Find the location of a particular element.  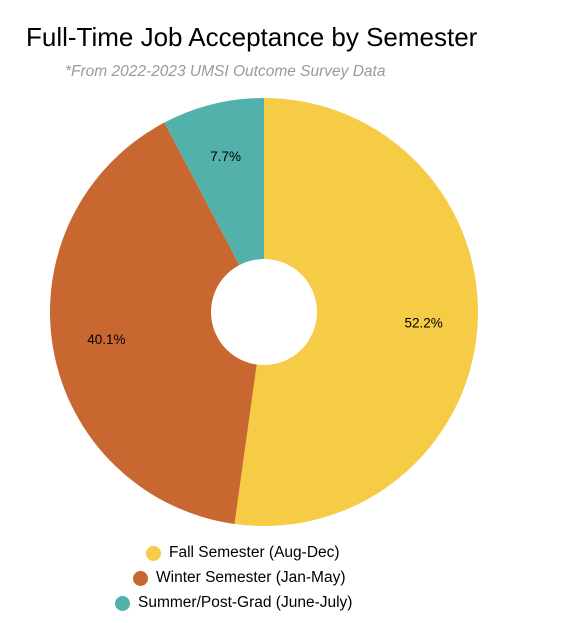

data-label-fall: 52.2% is located at coordinates (423, 323).